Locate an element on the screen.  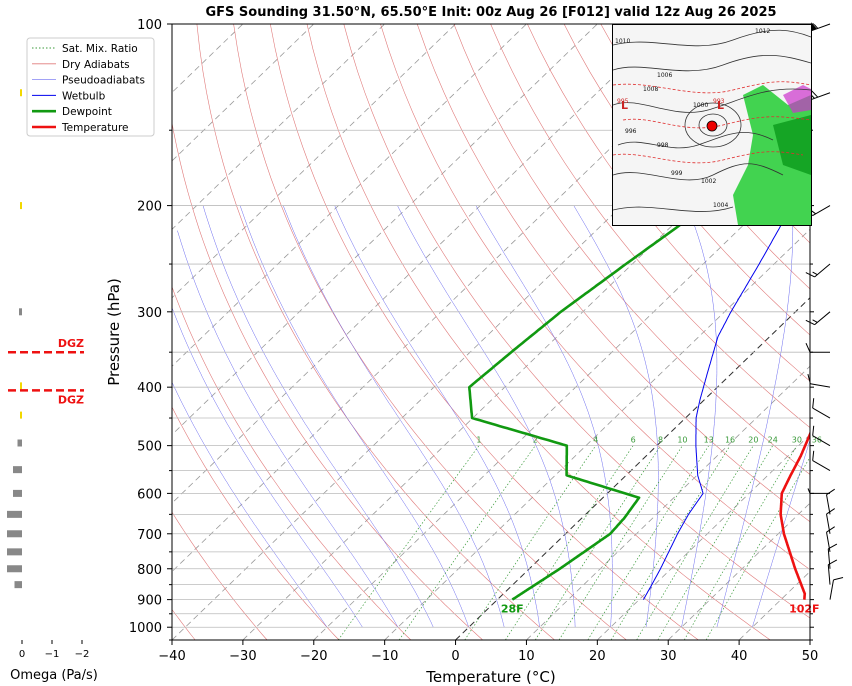
thickness-lines is located at coordinates (712, 122).